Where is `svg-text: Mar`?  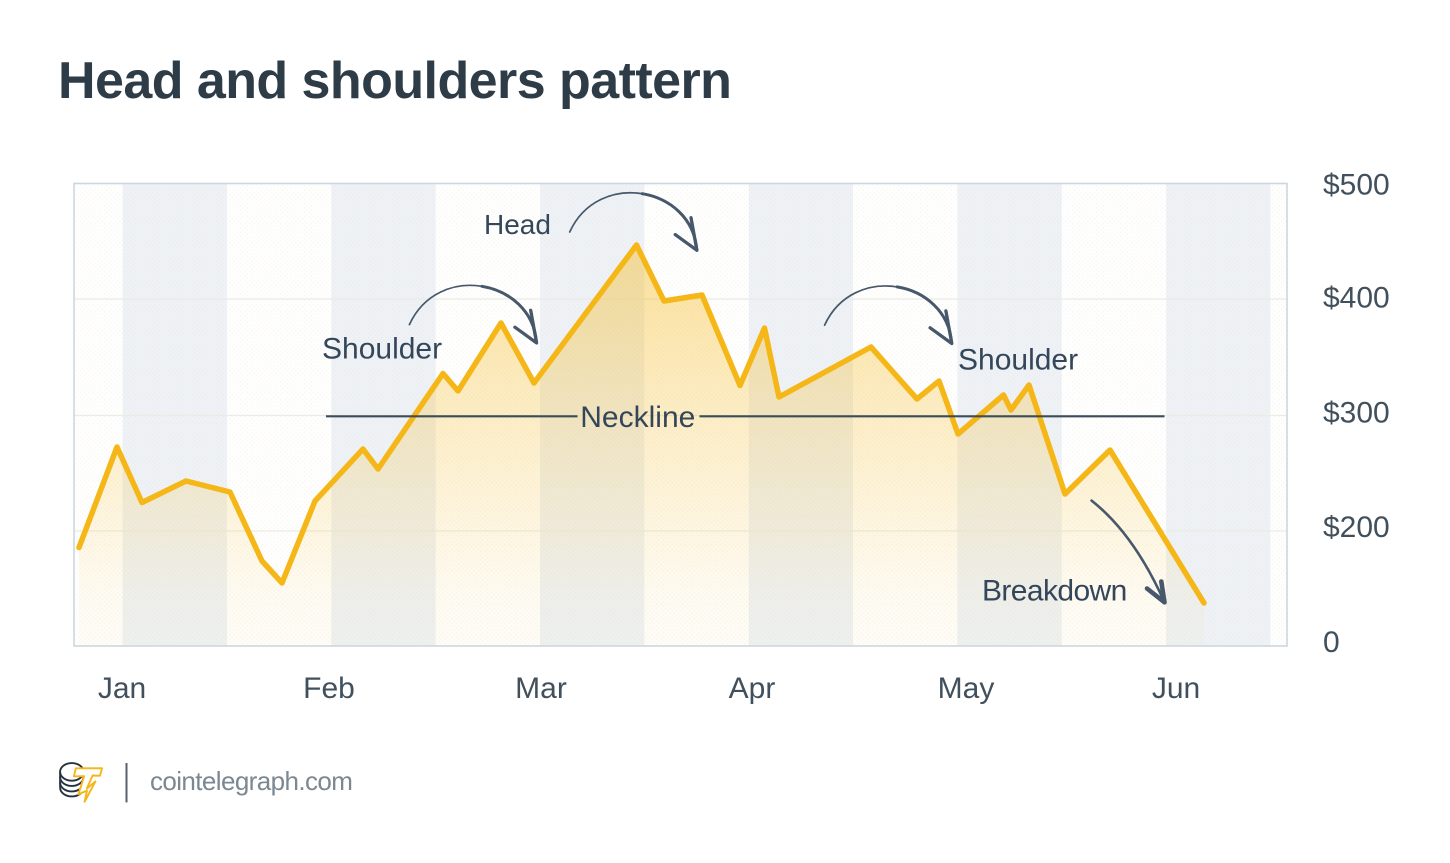
svg-text: Mar is located at coordinates (541, 688).